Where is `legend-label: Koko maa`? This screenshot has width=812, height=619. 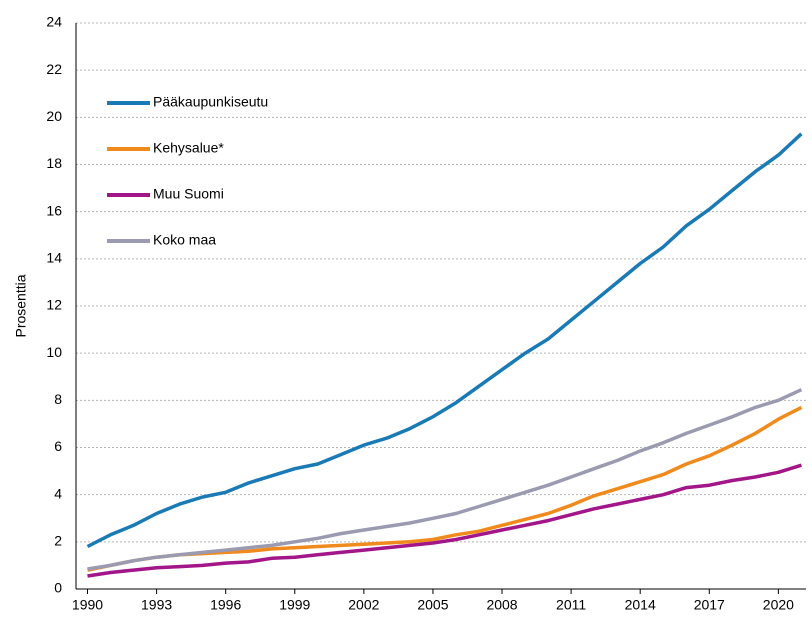
legend-label: Koko maa is located at coordinates (184, 240).